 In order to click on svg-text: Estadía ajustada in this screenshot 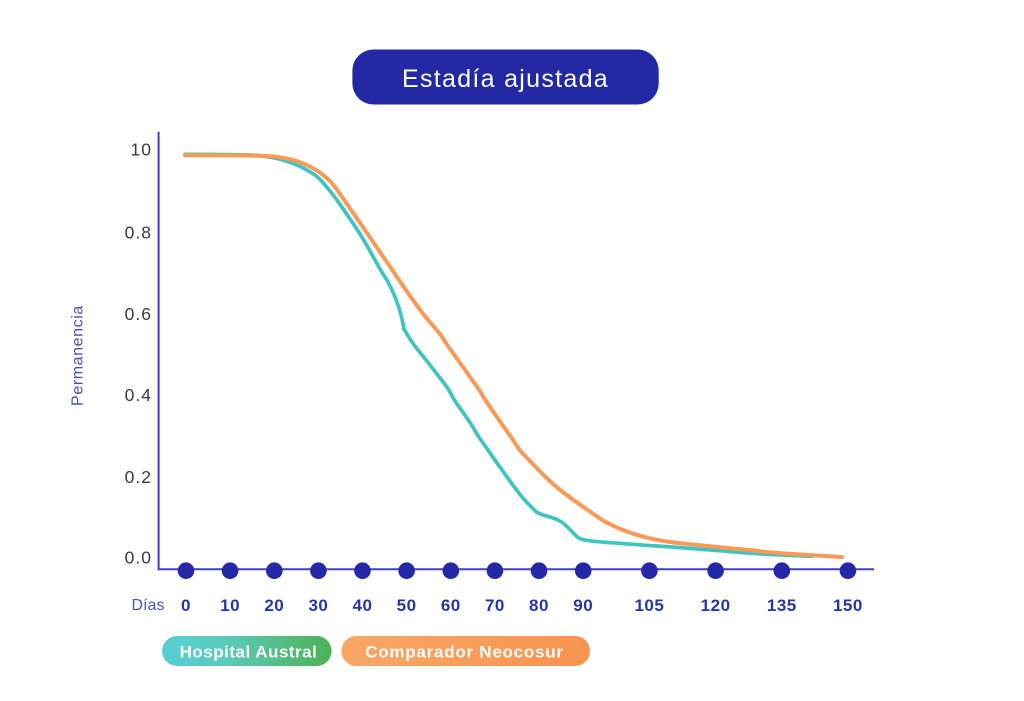, I will do `click(505, 79)`.